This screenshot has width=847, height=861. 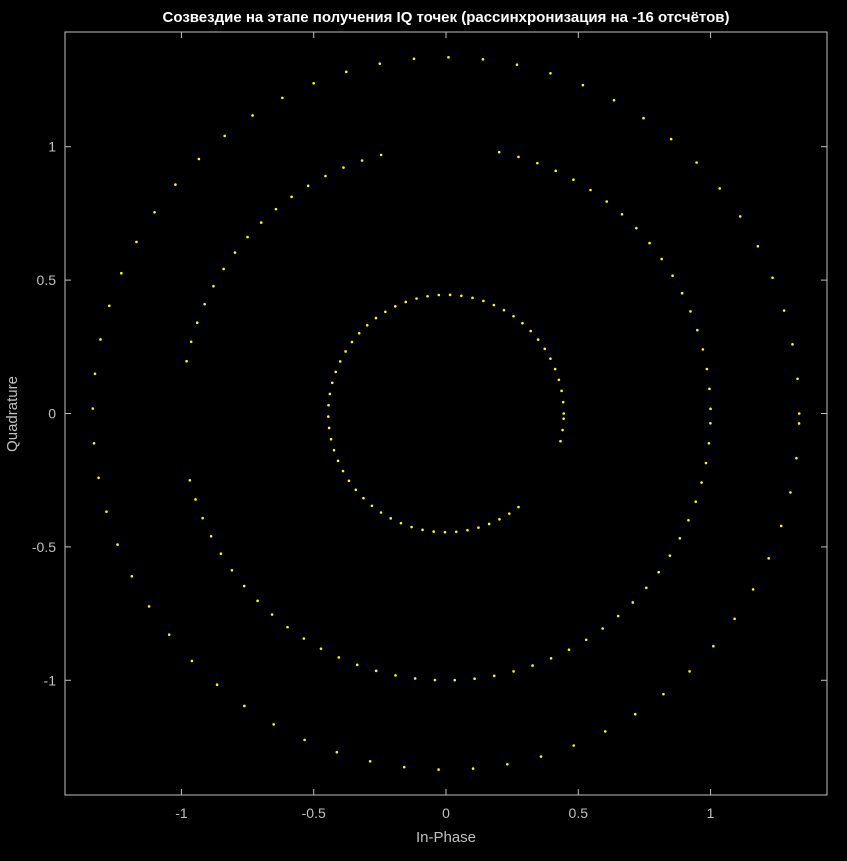 What do you see at coordinates (12, 414) in the screenshot?
I see `y-axis-label: Quadrature` at bounding box center [12, 414].